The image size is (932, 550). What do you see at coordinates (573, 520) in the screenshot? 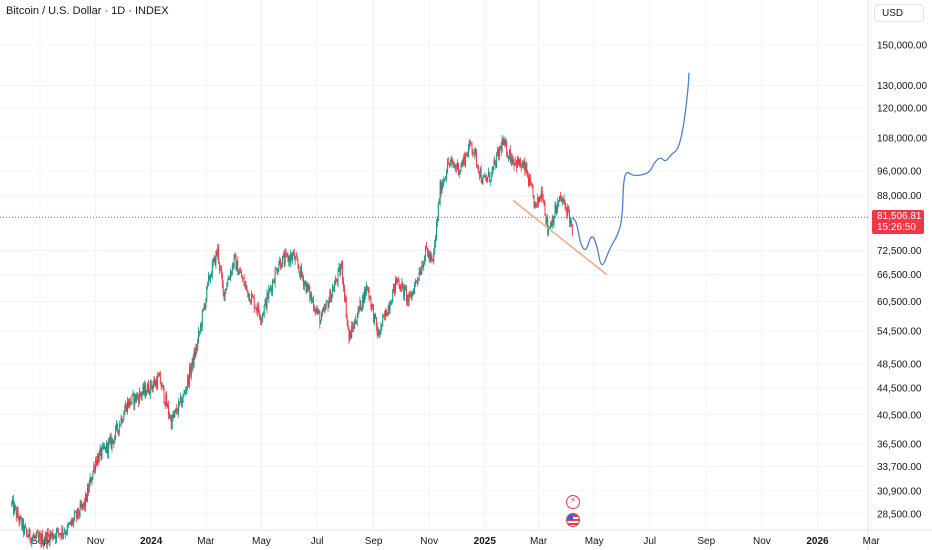
I see `us-flag-icon` at bounding box center [573, 520].